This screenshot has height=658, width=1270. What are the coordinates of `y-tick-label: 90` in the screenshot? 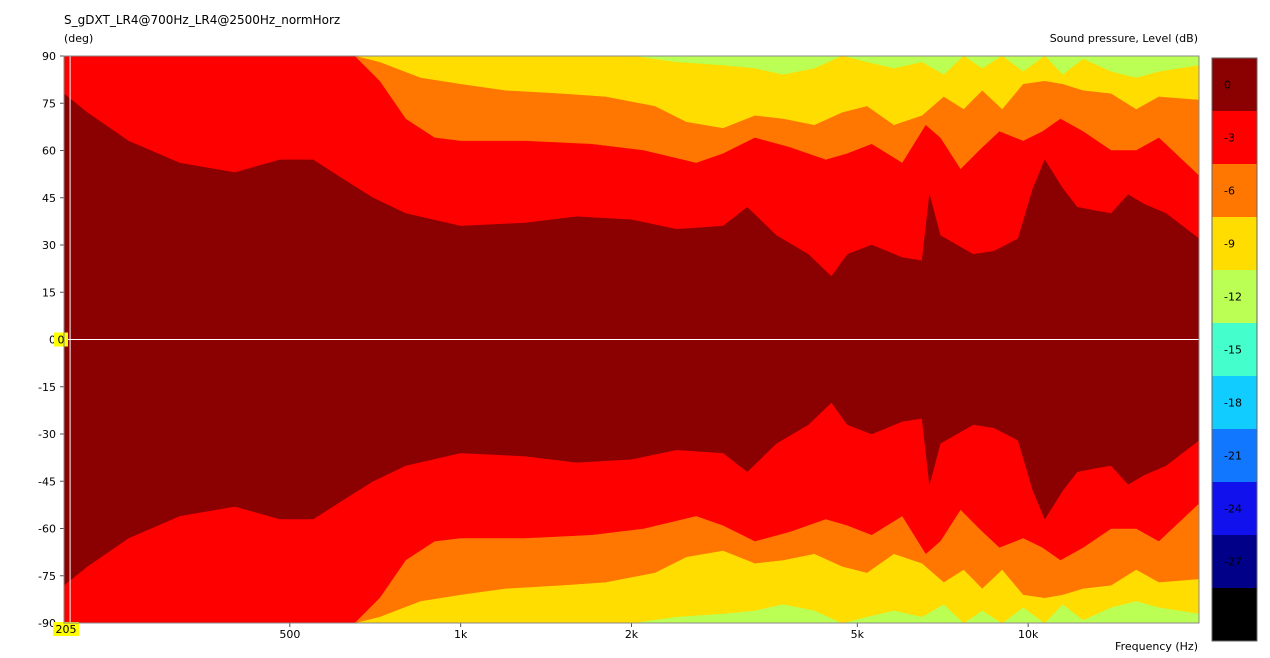 It's located at (49, 56).